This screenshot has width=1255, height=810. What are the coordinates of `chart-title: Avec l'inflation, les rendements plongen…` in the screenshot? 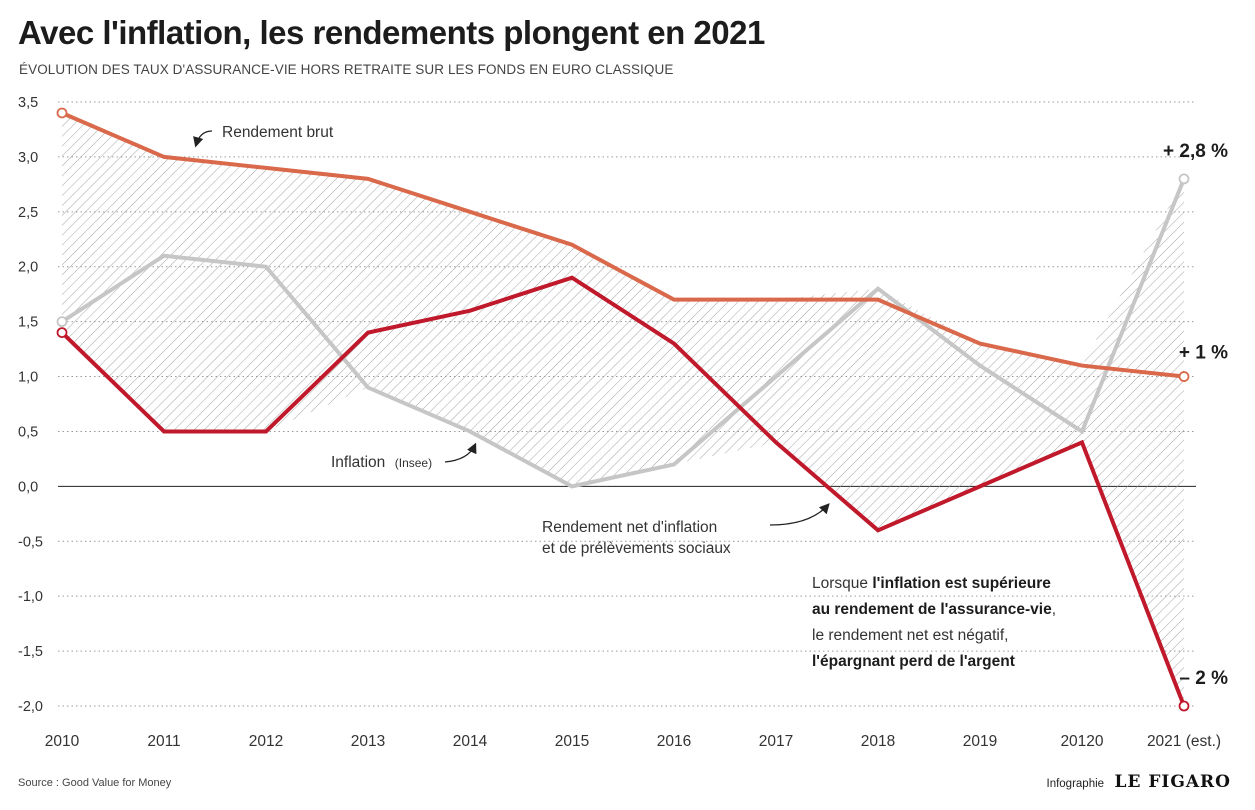 It's located at (391, 32).